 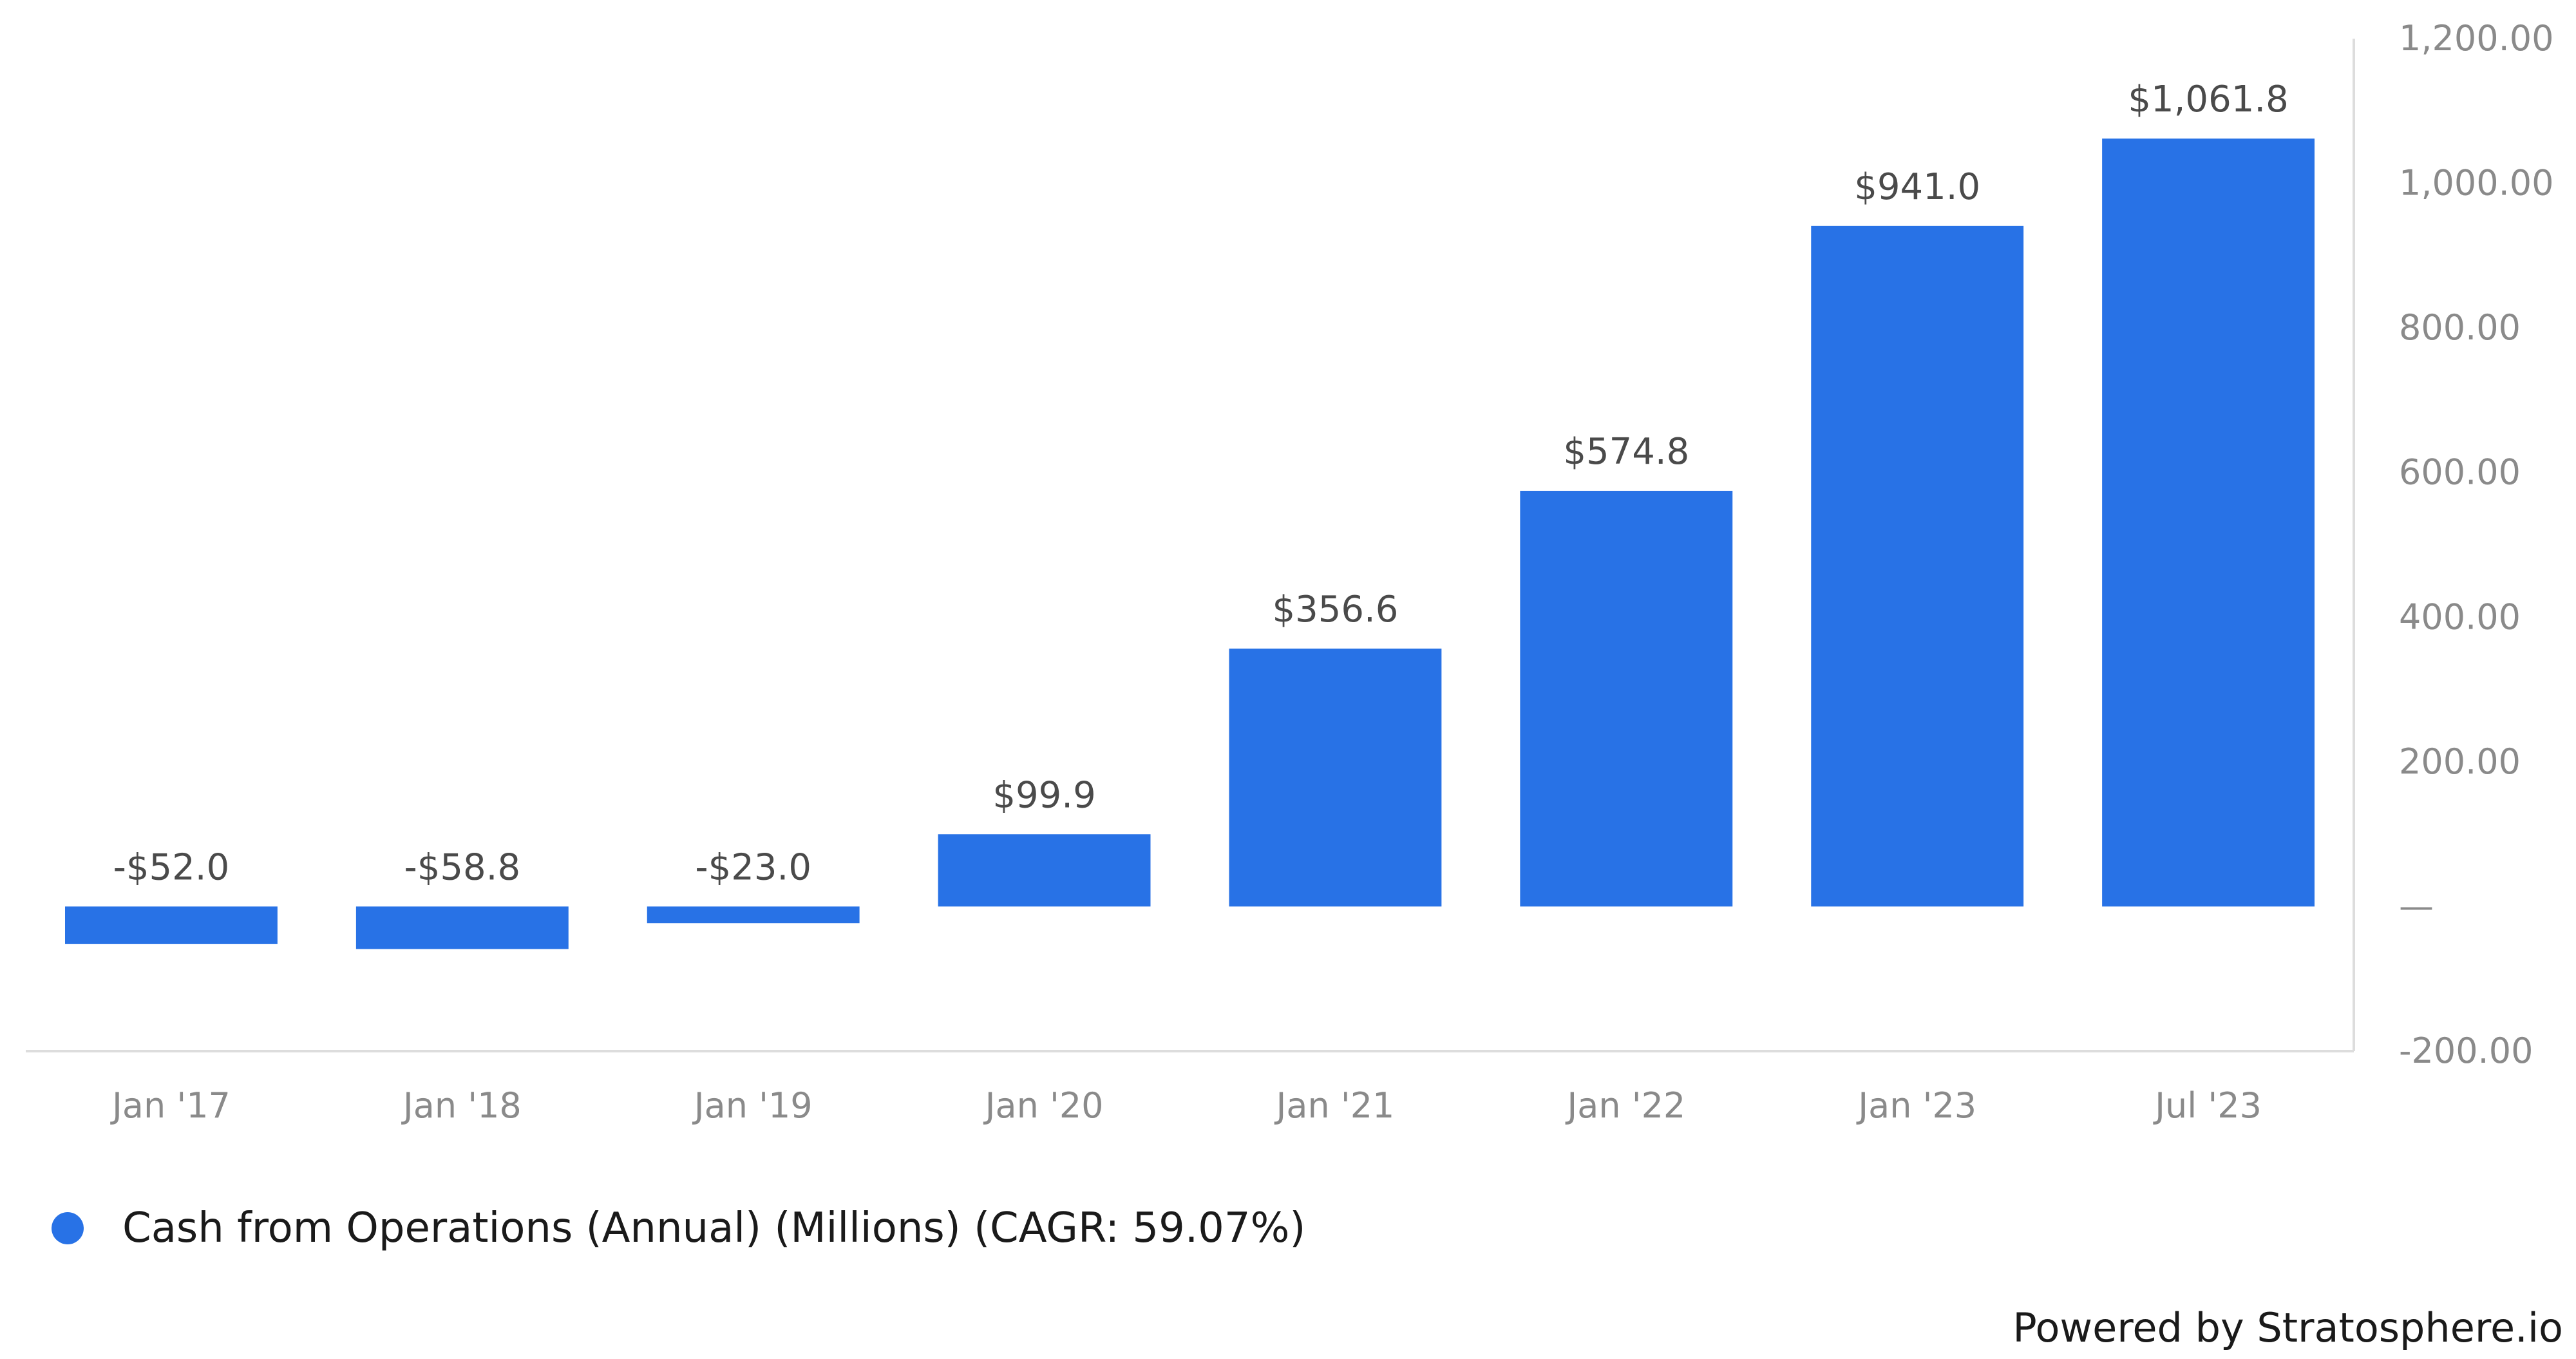 I want to click on data-label: -$23.0, so click(x=753, y=867).